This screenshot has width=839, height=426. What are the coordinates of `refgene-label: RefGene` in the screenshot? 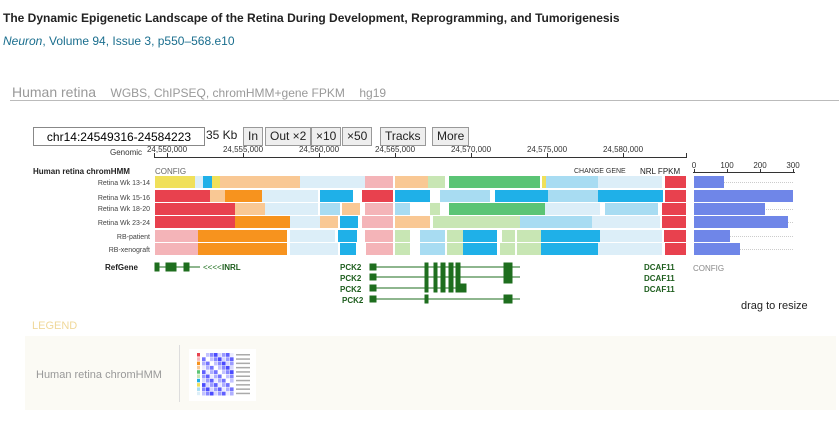 It's located at (121, 267).